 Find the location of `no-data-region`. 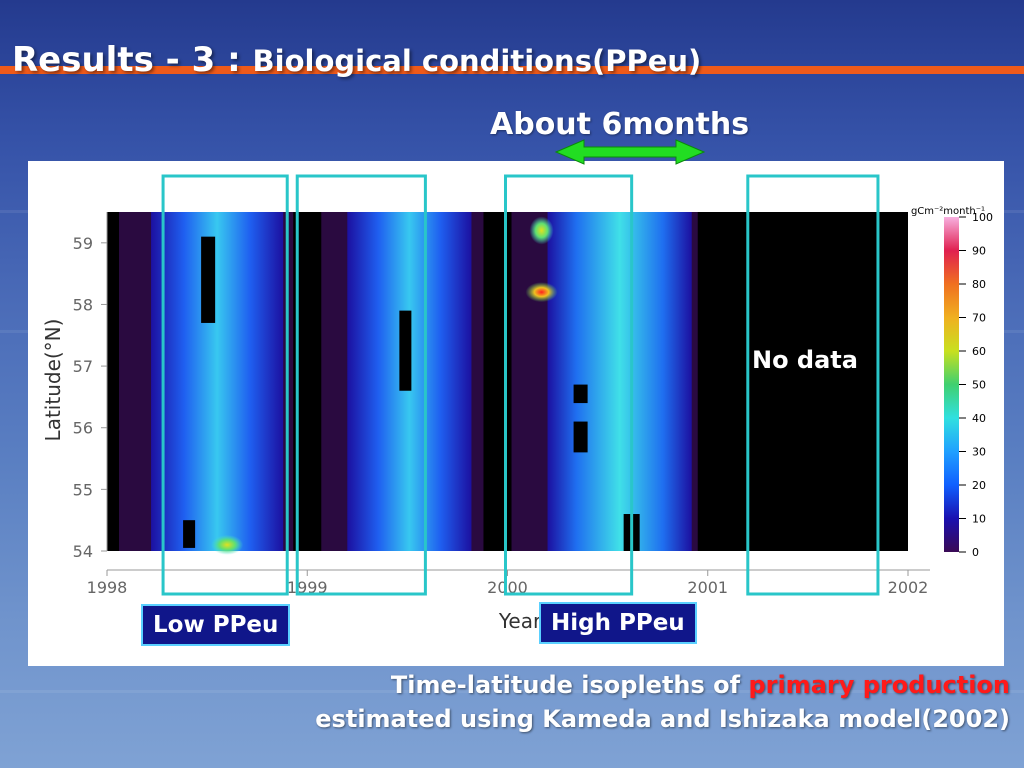

no-data-region is located at coordinates (802, 381).